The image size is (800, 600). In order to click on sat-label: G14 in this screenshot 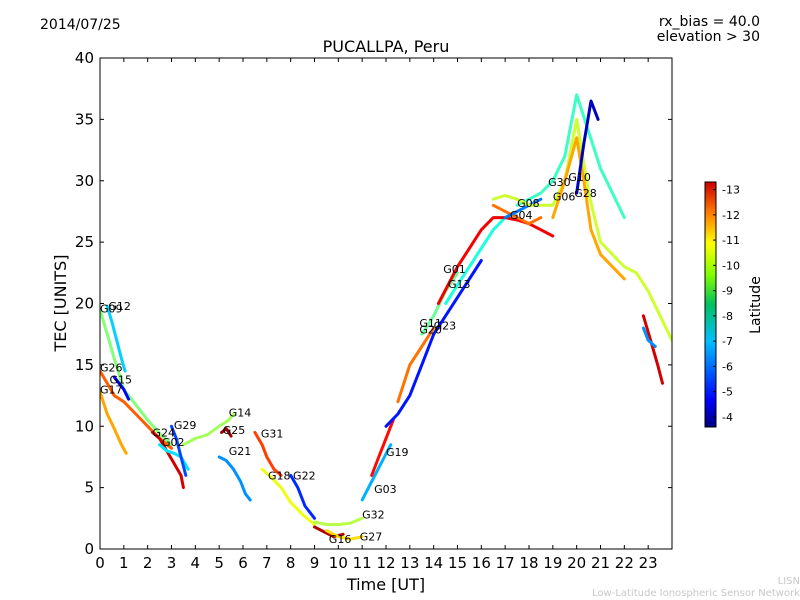, I will do `click(240, 413)`.